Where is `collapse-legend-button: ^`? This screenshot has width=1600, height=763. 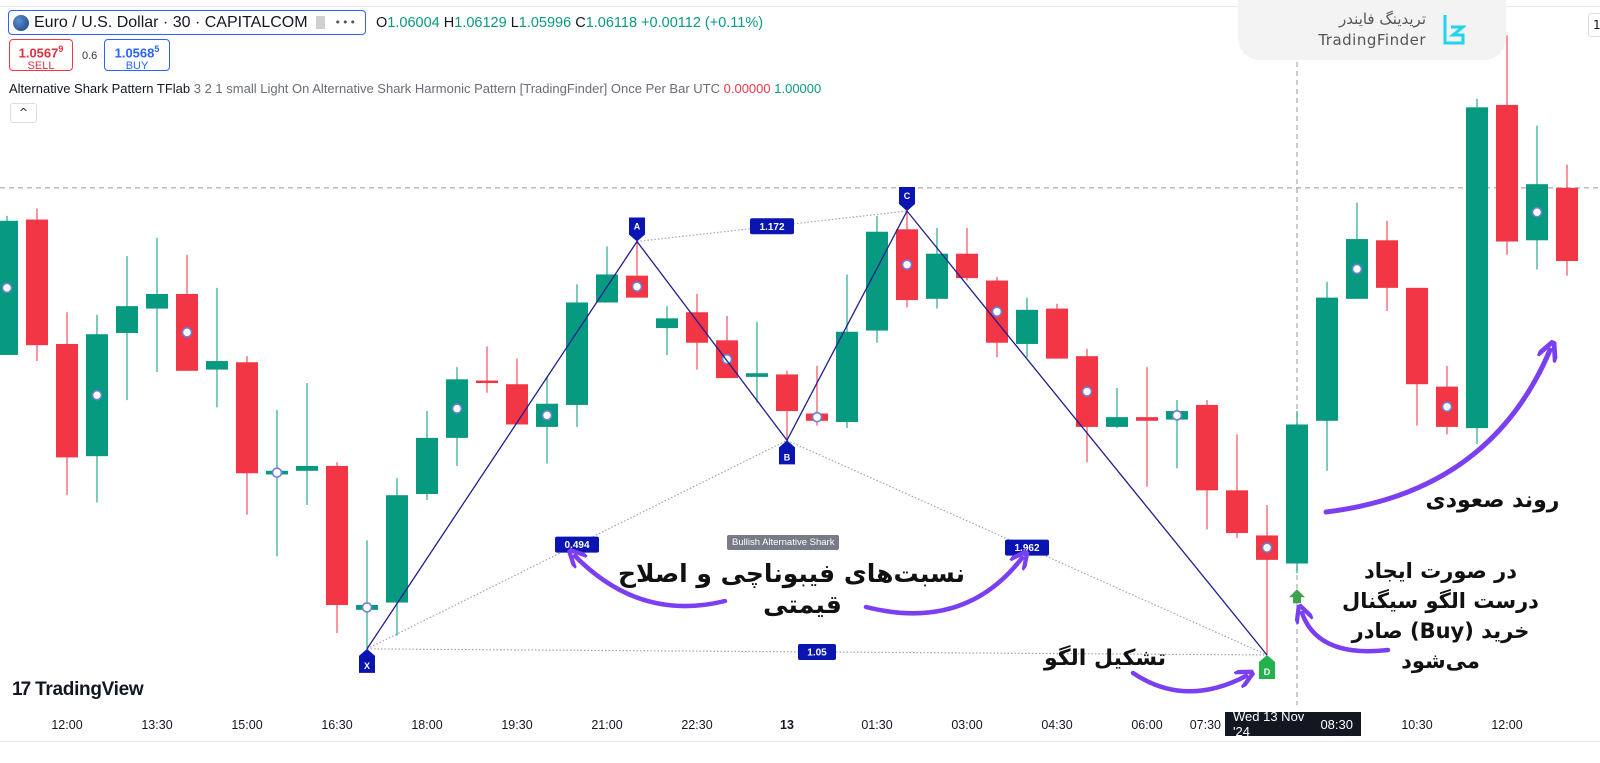
collapse-legend-button: ^ is located at coordinates (23, 113).